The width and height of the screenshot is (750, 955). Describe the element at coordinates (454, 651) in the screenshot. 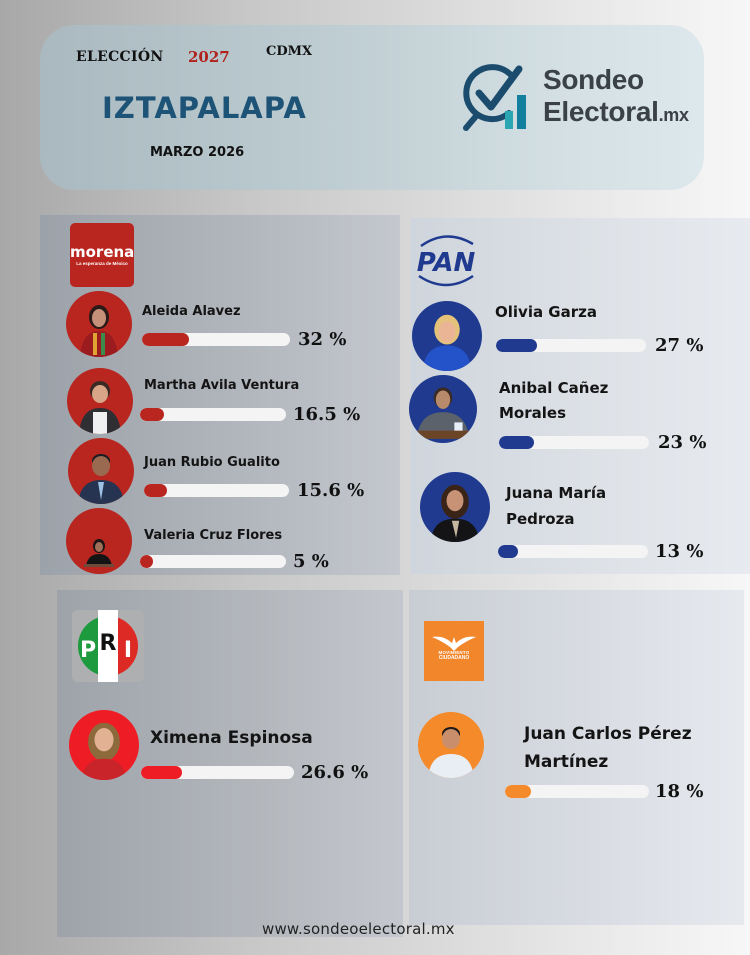

I see `movimiento-ciudadano-logo: MOVIMIENTO CIUDADANO` at that location.